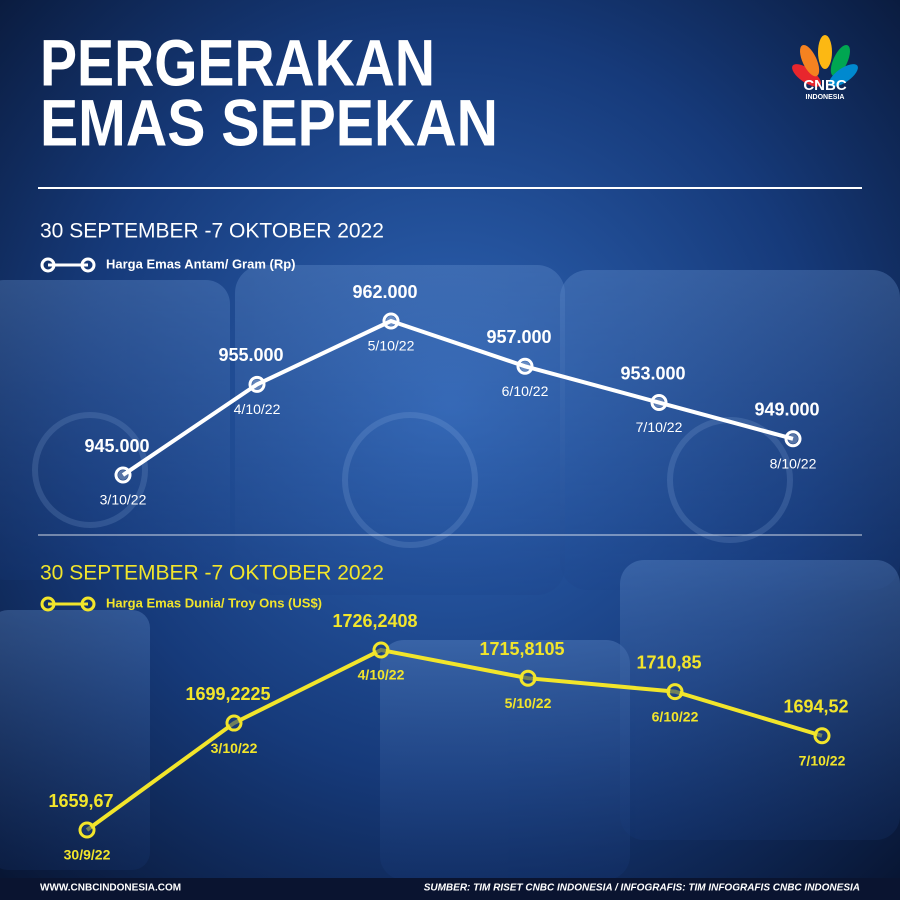 This screenshot has height=900, width=900. What do you see at coordinates (269, 122) in the screenshot?
I see `title-line: EMAS SEPEKAN` at bounding box center [269, 122].